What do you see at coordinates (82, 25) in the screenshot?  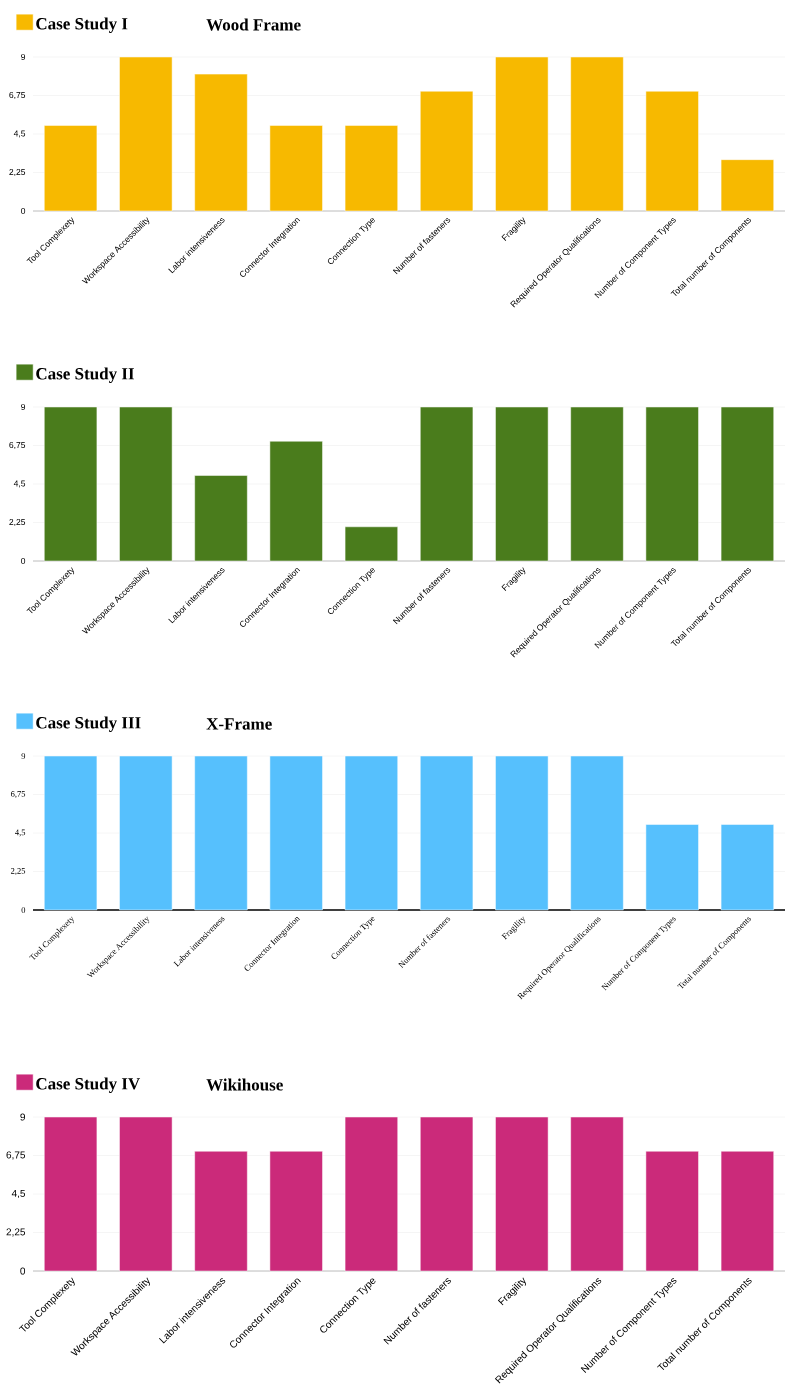 I see `legend-label: Case Study I` at bounding box center [82, 25].